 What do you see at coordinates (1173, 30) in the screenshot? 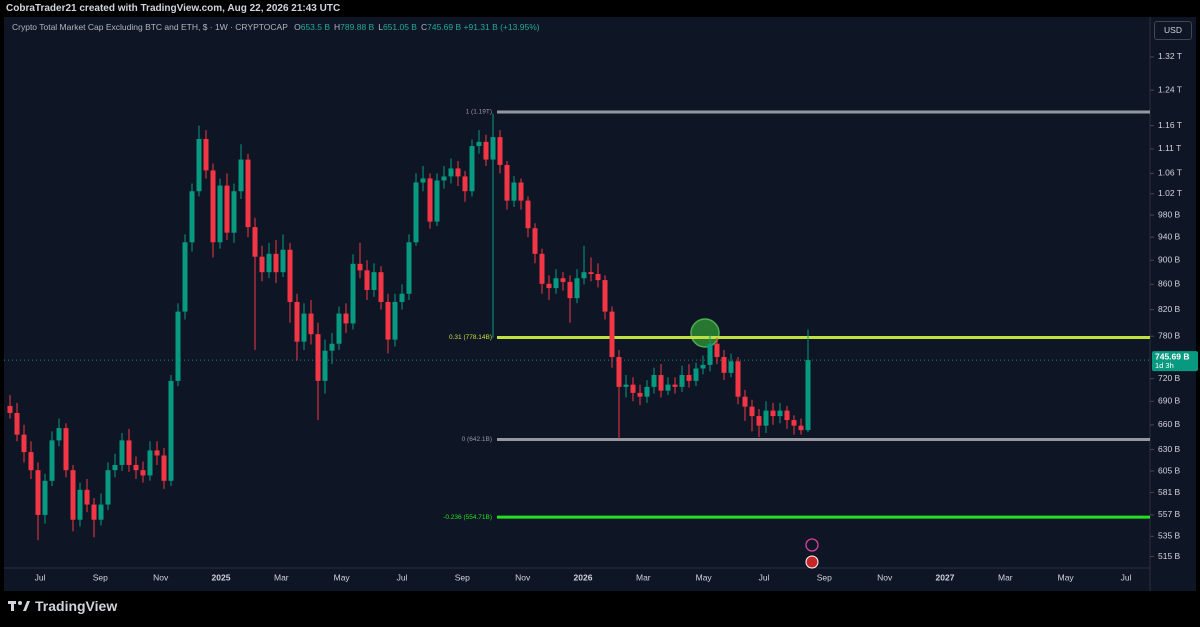
I see `currency-button: USD` at bounding box center [1173, 30].